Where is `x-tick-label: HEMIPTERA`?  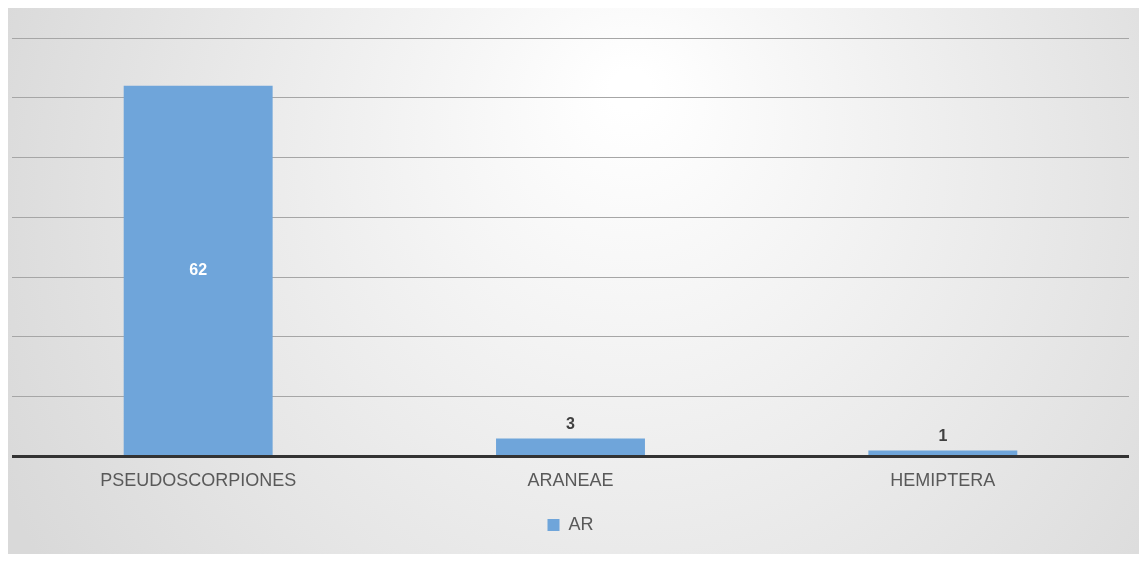
x-tick-label: HEMIPTERA is located at coordinates (943, 480).